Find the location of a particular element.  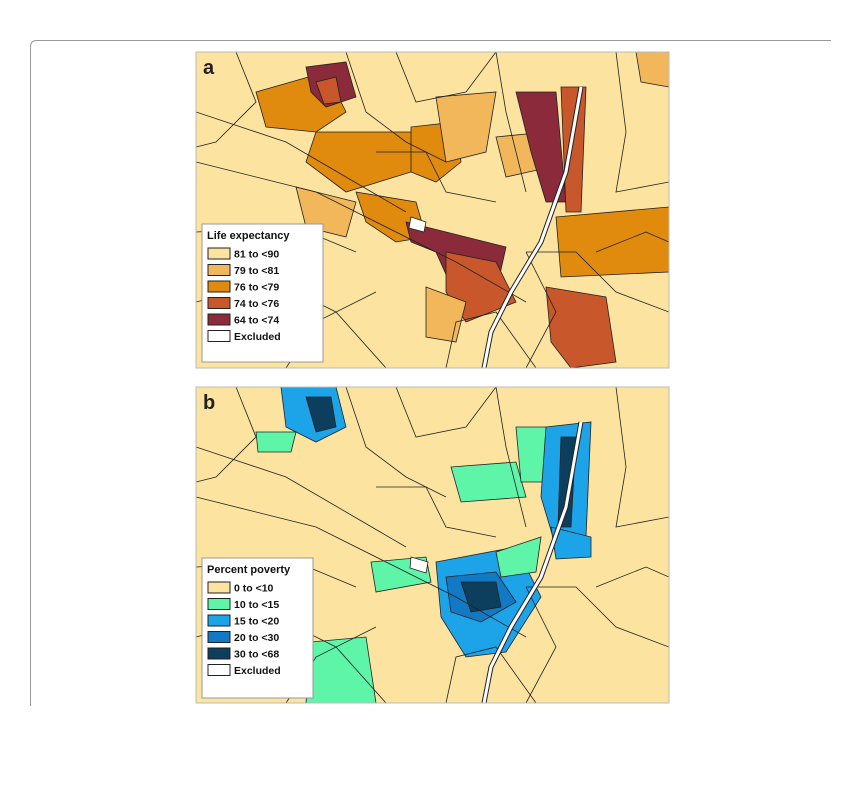

legend-box is located at coordinates (257, 628).